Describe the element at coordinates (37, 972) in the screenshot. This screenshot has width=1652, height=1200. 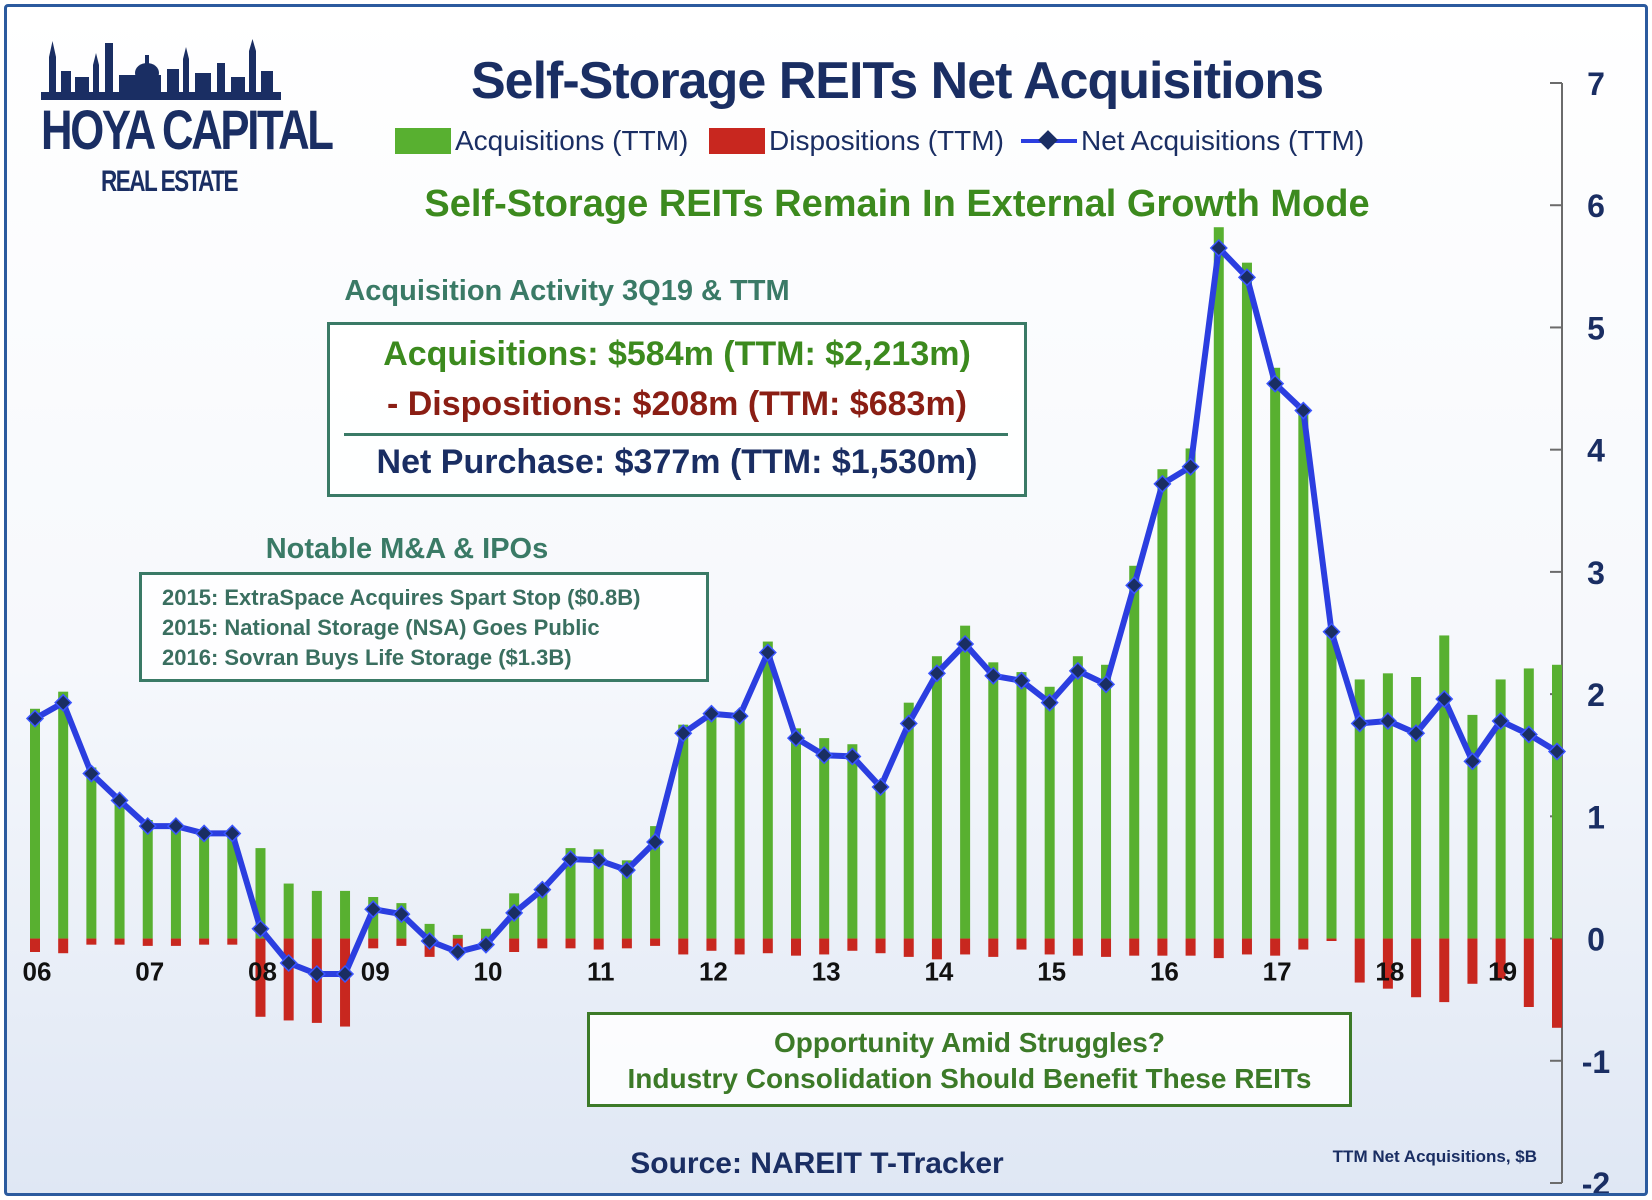
I see `x-tick-label: 06` at that location.